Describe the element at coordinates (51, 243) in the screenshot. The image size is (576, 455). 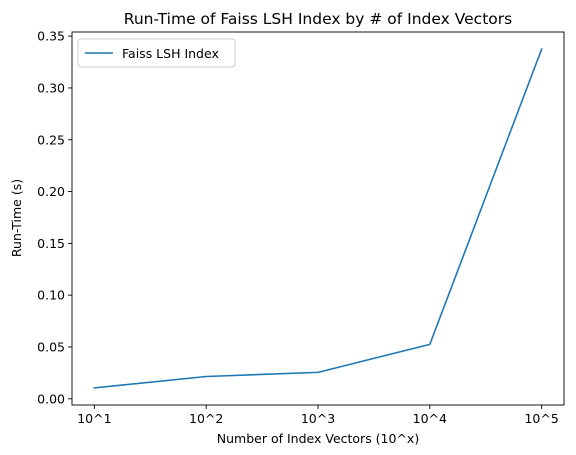
I see `y-tick-label: 0.15` at that location.